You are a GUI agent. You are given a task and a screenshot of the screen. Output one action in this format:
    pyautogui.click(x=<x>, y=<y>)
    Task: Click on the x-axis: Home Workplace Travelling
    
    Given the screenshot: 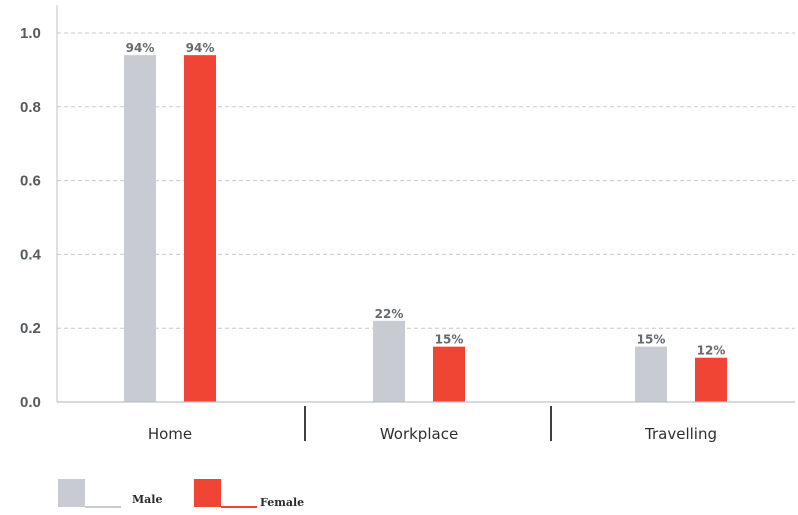 What is the action you would take?
    pyautogui.click(x=426, y=422)
    